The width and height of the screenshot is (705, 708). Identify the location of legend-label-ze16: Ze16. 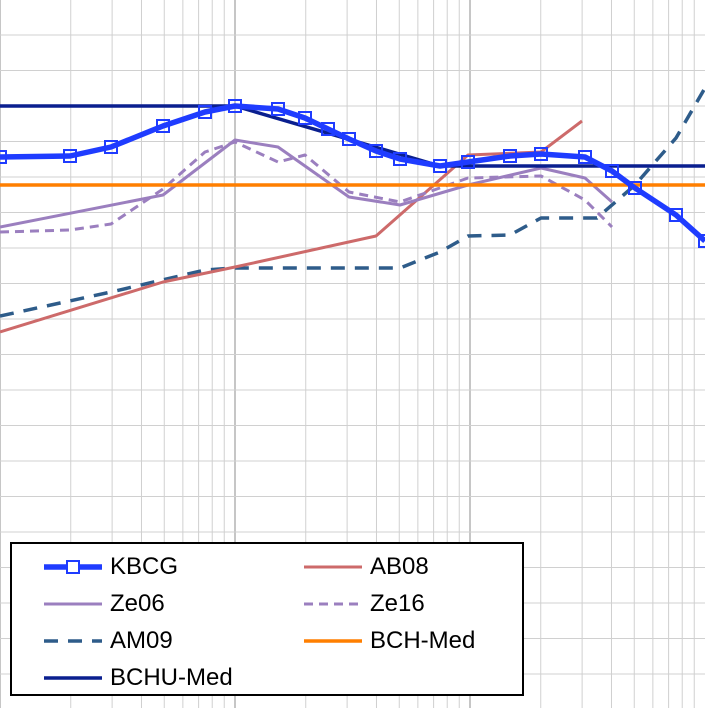
(397, 603).